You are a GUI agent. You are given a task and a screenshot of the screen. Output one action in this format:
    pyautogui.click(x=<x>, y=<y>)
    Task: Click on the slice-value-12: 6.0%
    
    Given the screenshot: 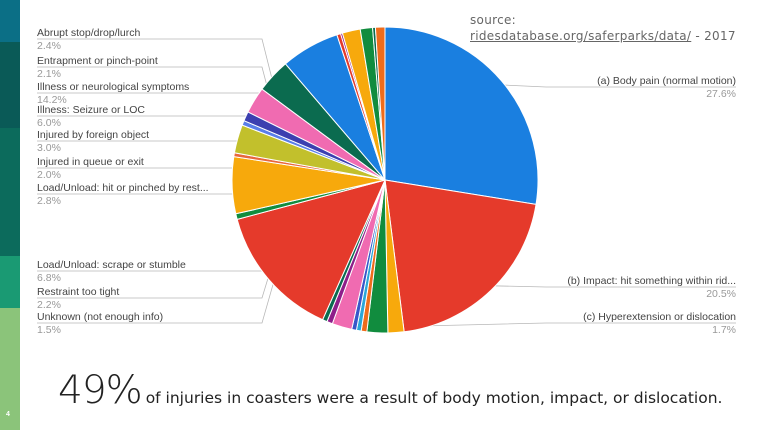 What is the action you would take?
    pyautogui.click(x=49, y=123)
    